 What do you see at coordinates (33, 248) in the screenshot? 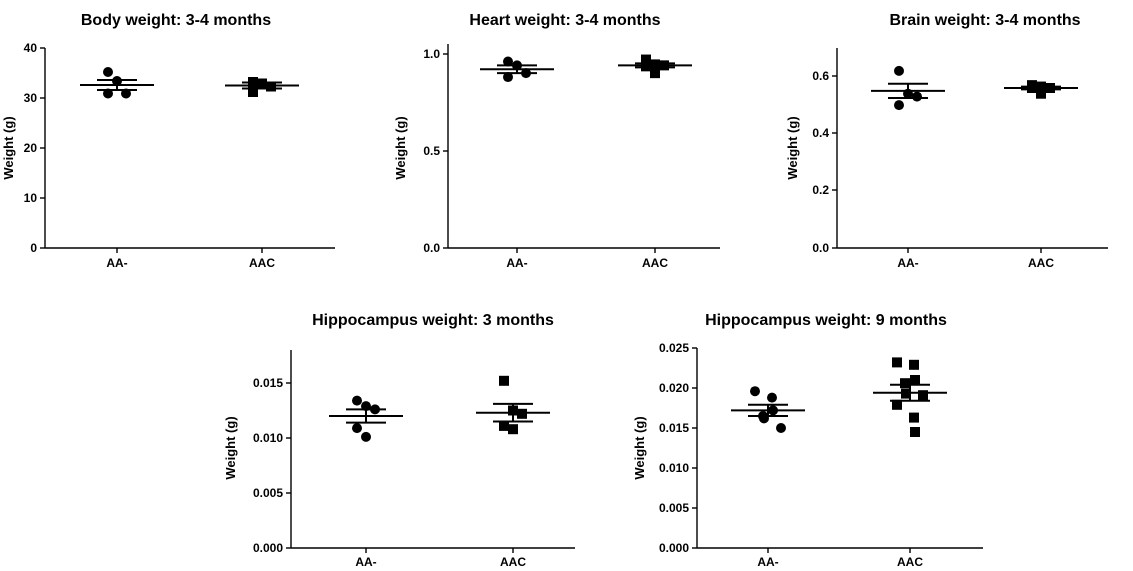
I see `y-tick-label: 0` at bounding box center [33, 248].